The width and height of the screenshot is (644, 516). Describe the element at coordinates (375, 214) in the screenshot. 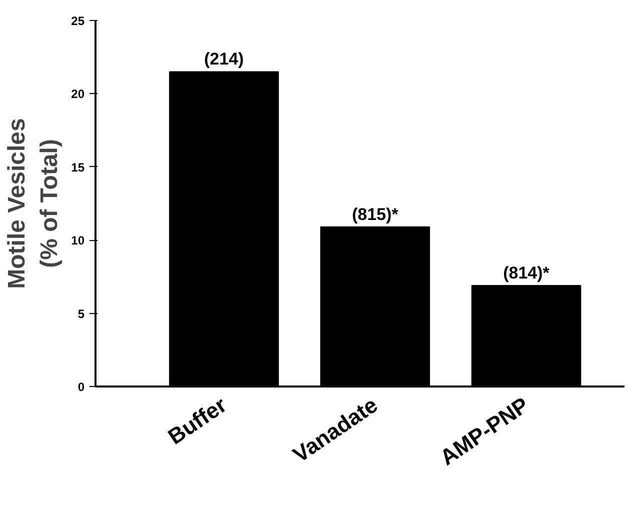

I see `annotation: (815)*` at that location.